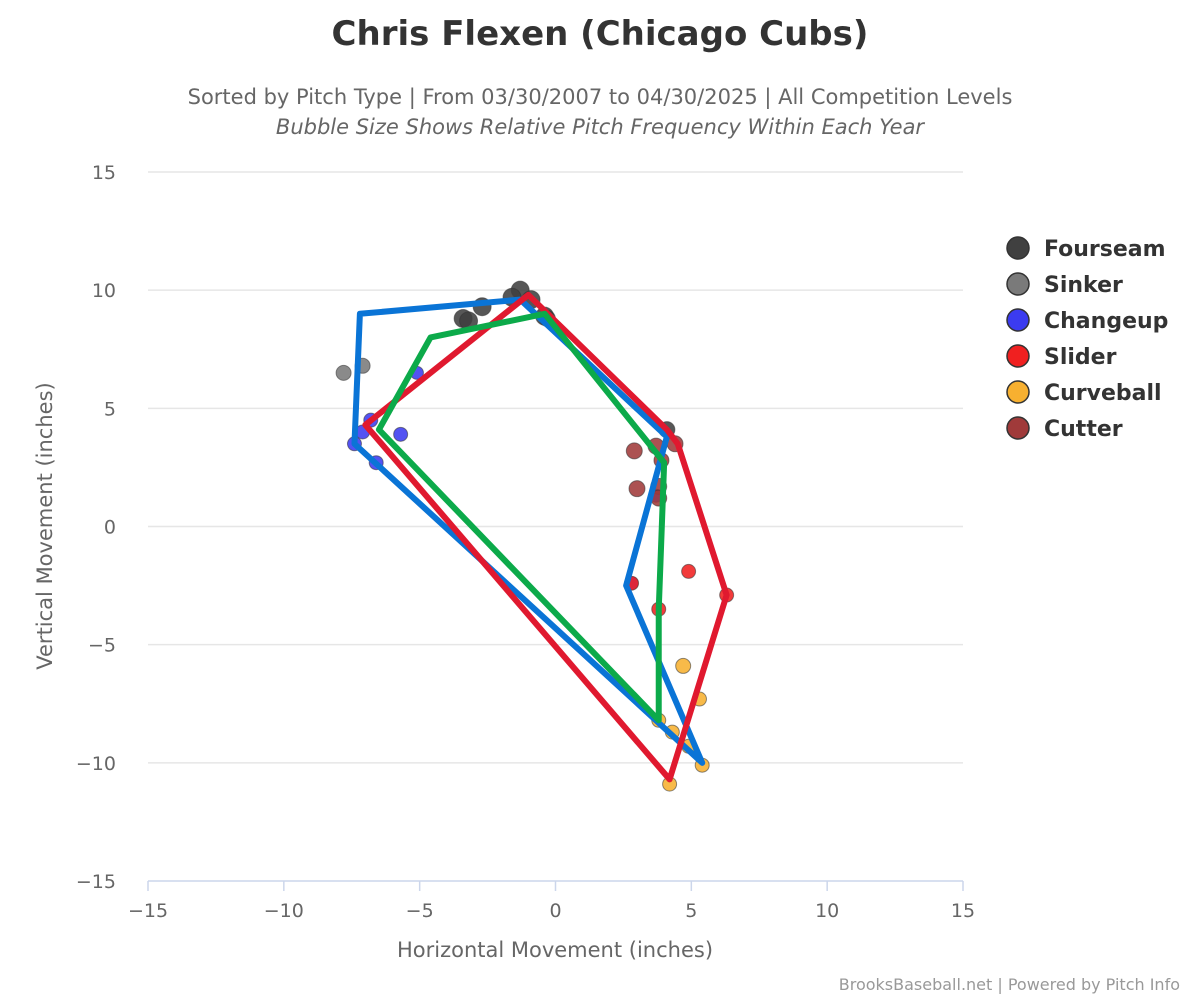  Describe the element at coordinates (963, 911) in the screenshot. I see `x-tick-label: 15` at that location.